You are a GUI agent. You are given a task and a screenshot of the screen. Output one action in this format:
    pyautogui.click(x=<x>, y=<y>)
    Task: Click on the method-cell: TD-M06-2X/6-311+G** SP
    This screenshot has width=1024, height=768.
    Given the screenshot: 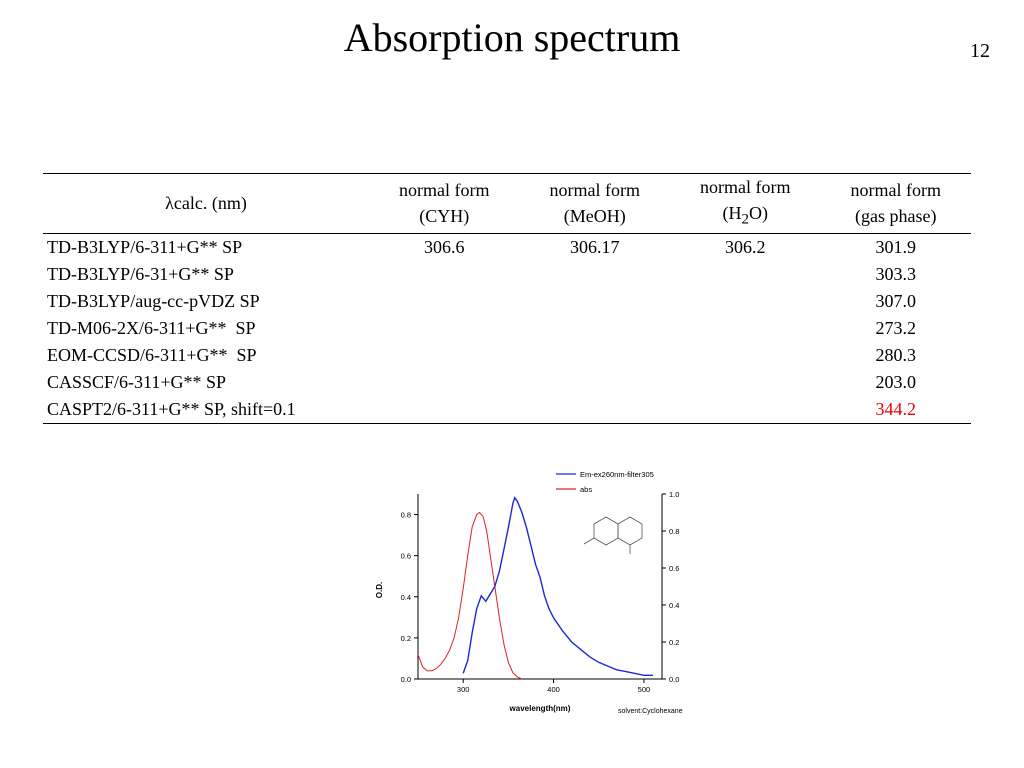 What is the action you would take?
    pyautogui.click(x=151, y=327)
    